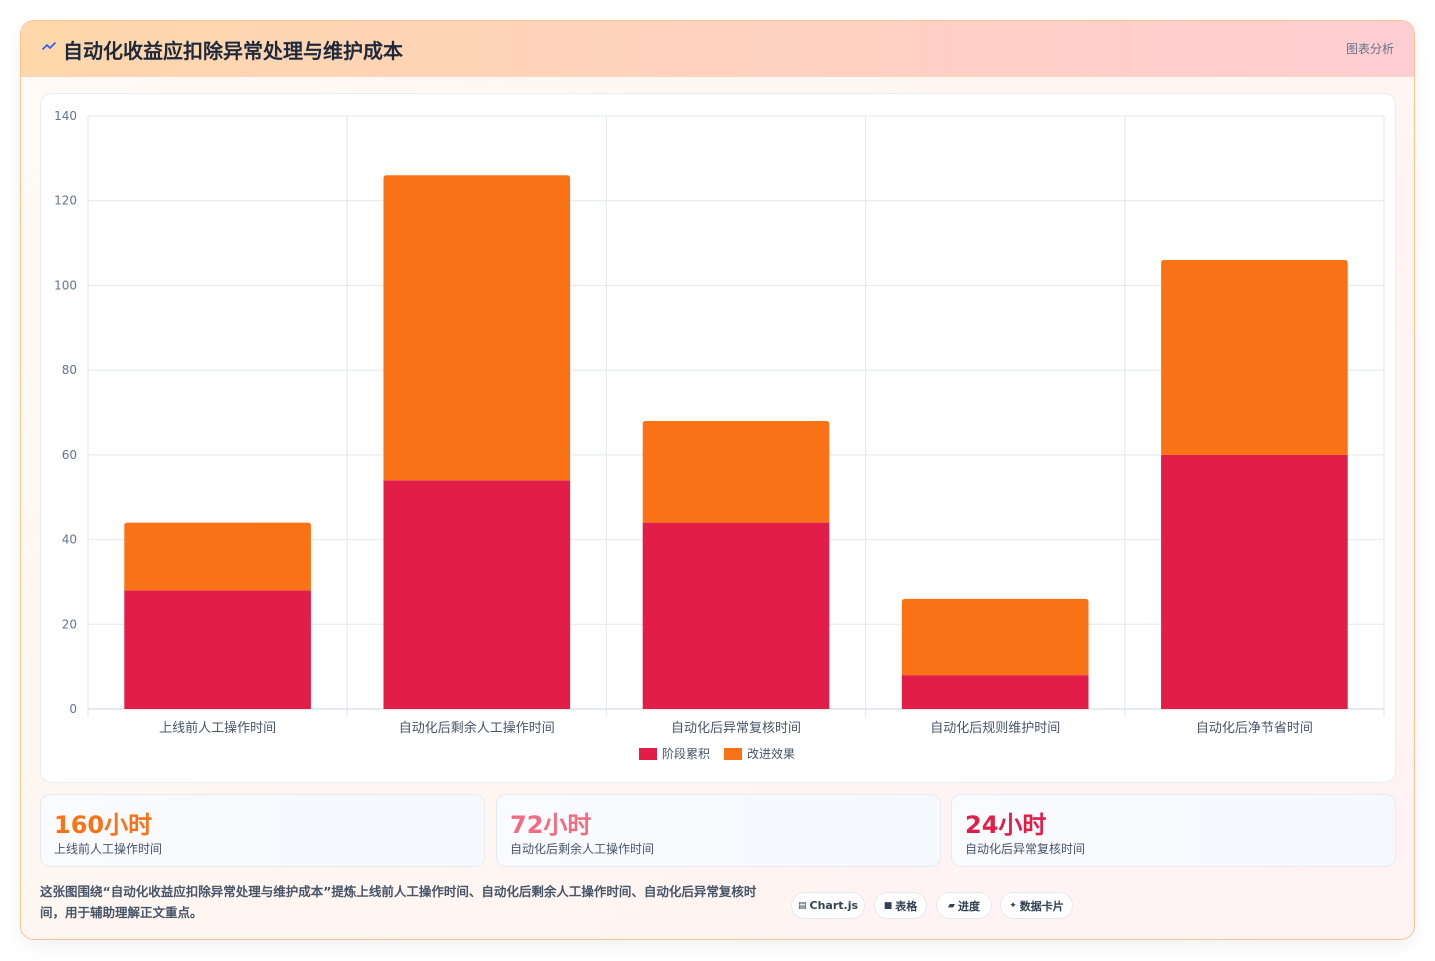  I want to click on y-tick-label: 140, so click(65, 116).